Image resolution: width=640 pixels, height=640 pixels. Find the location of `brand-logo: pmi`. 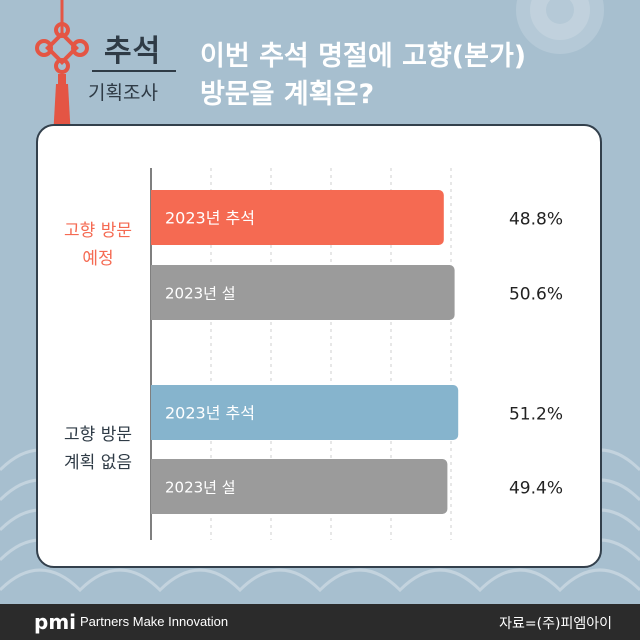

brand-logo: pmi is located at coordinates (55, 622).